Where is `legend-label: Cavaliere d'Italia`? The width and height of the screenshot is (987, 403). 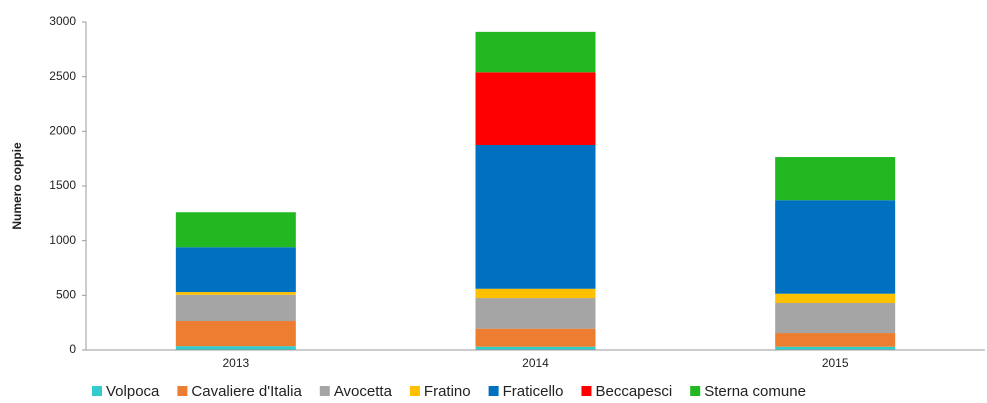 legend-label: Cavaliere d'Italia is located at coordinates (246, 391).